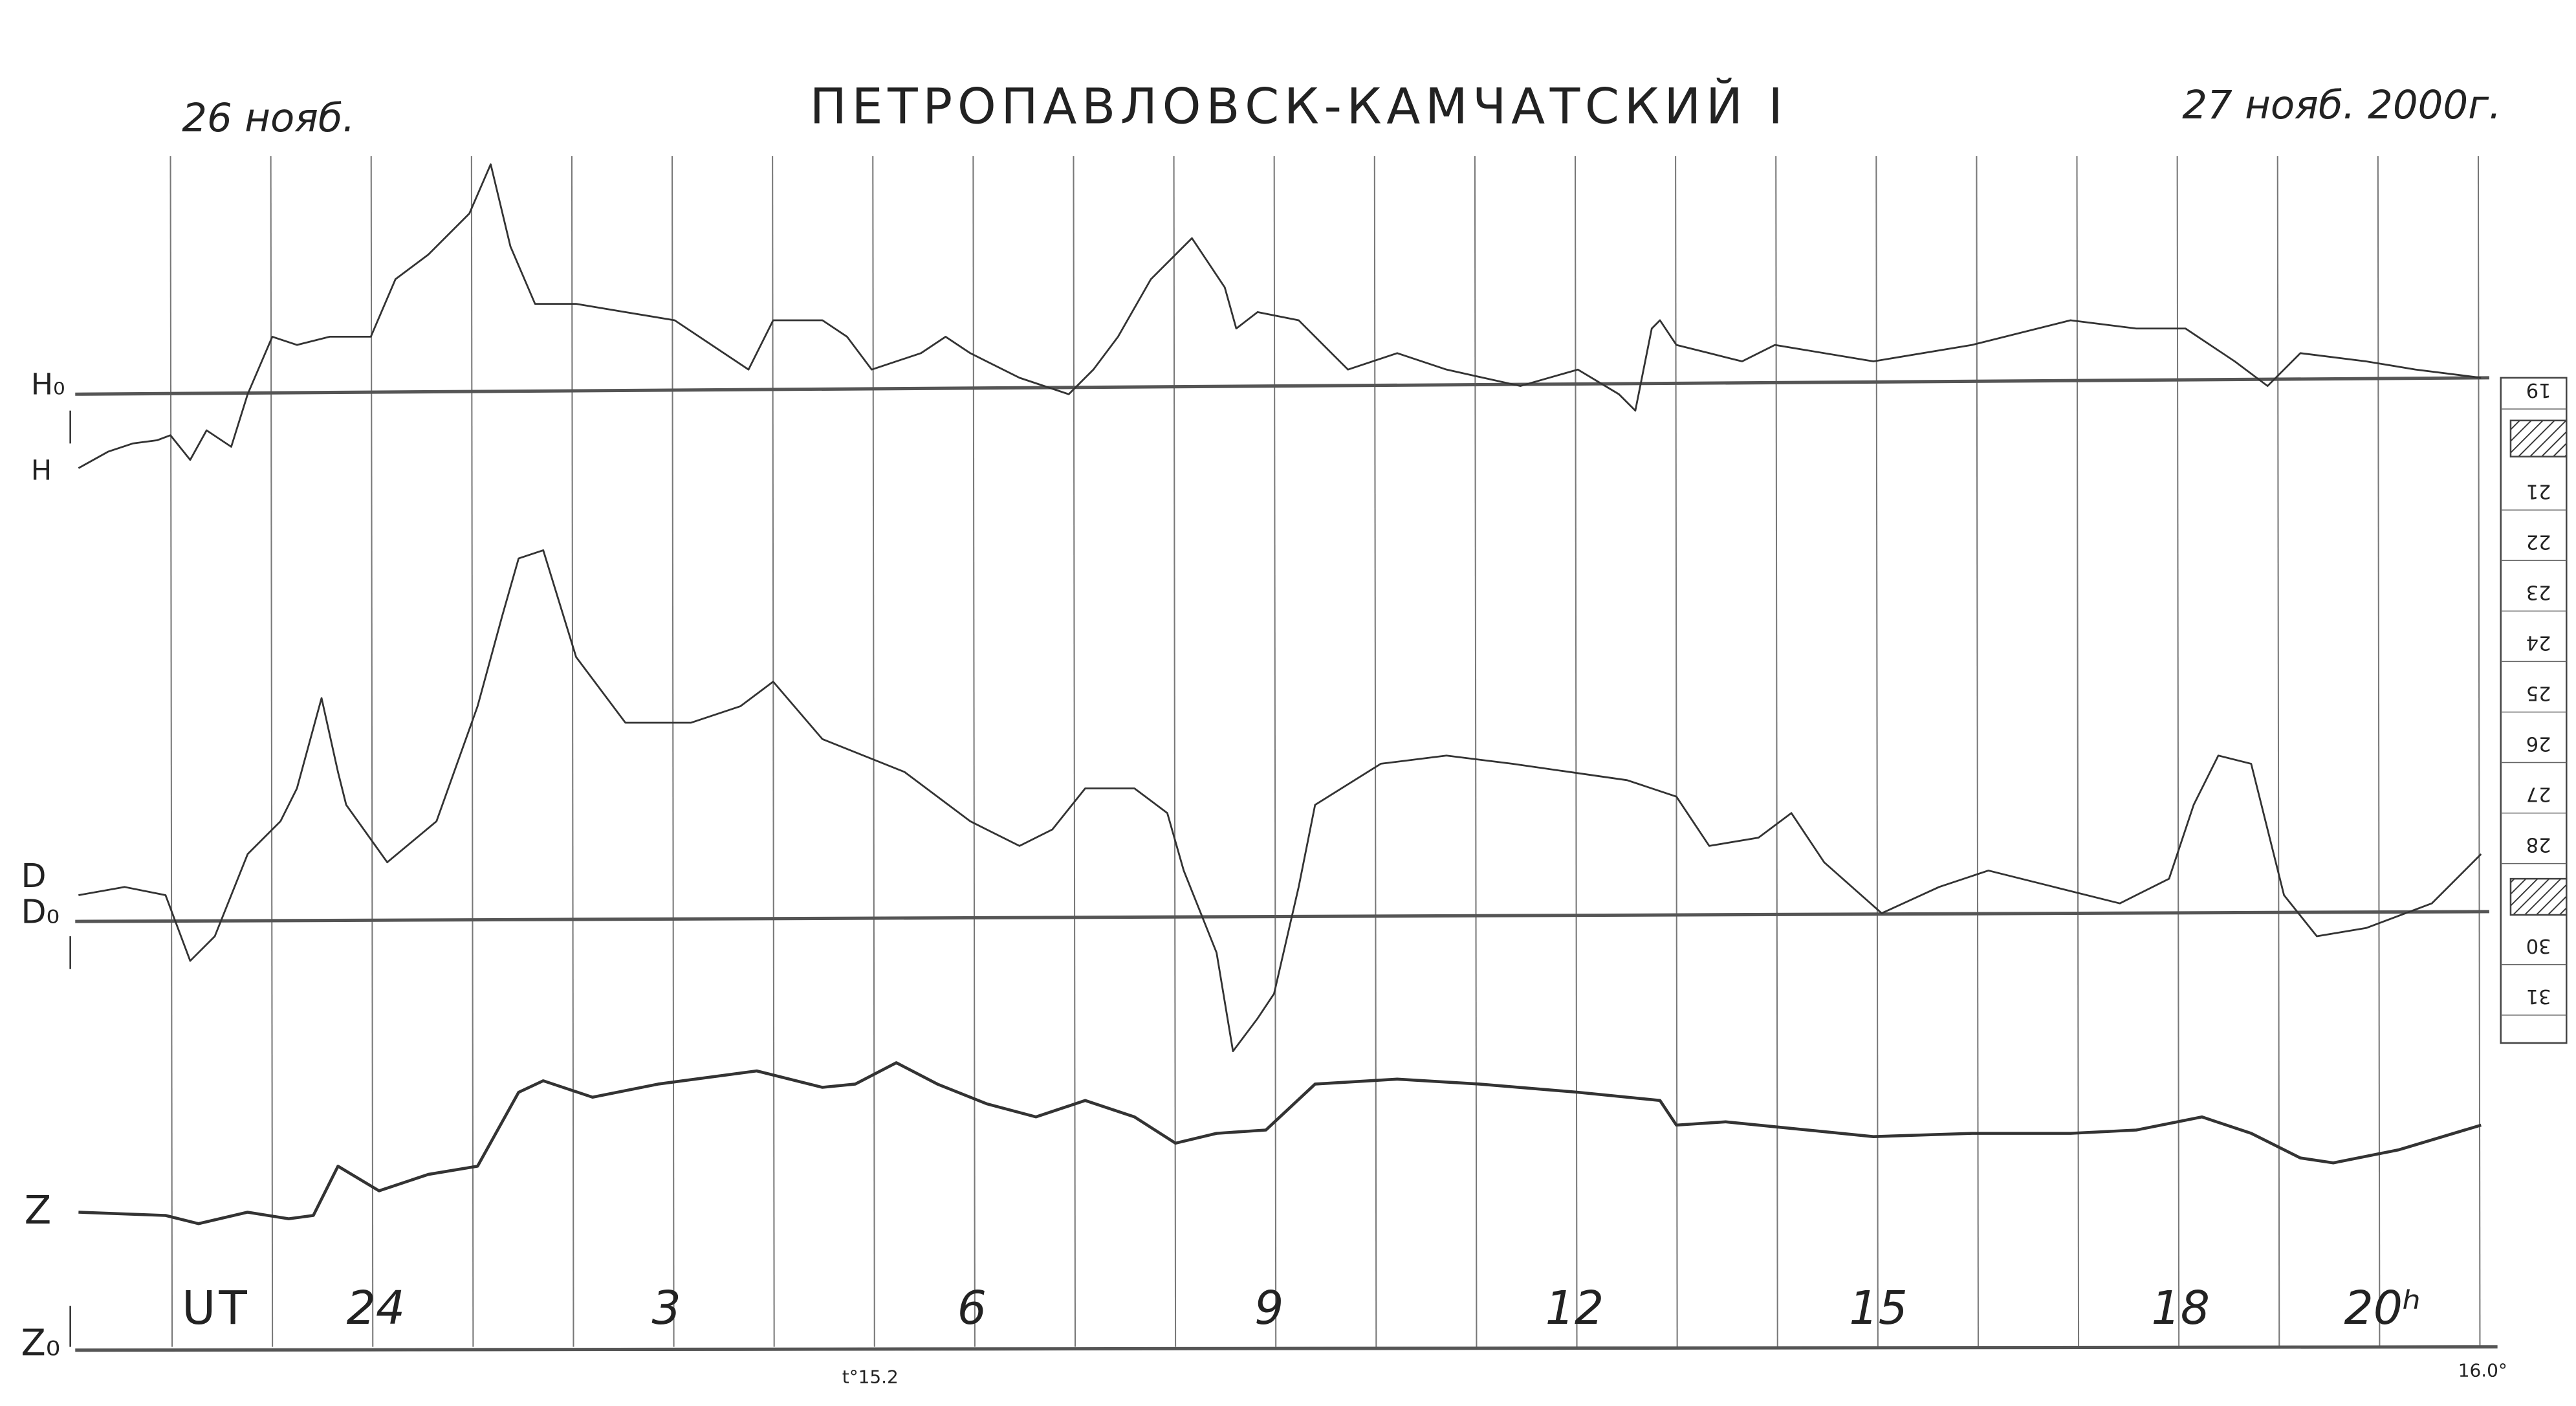  Describe the element at coordinates (2538, 996) in the screenshot. I see `scale-label: 31` at that location.